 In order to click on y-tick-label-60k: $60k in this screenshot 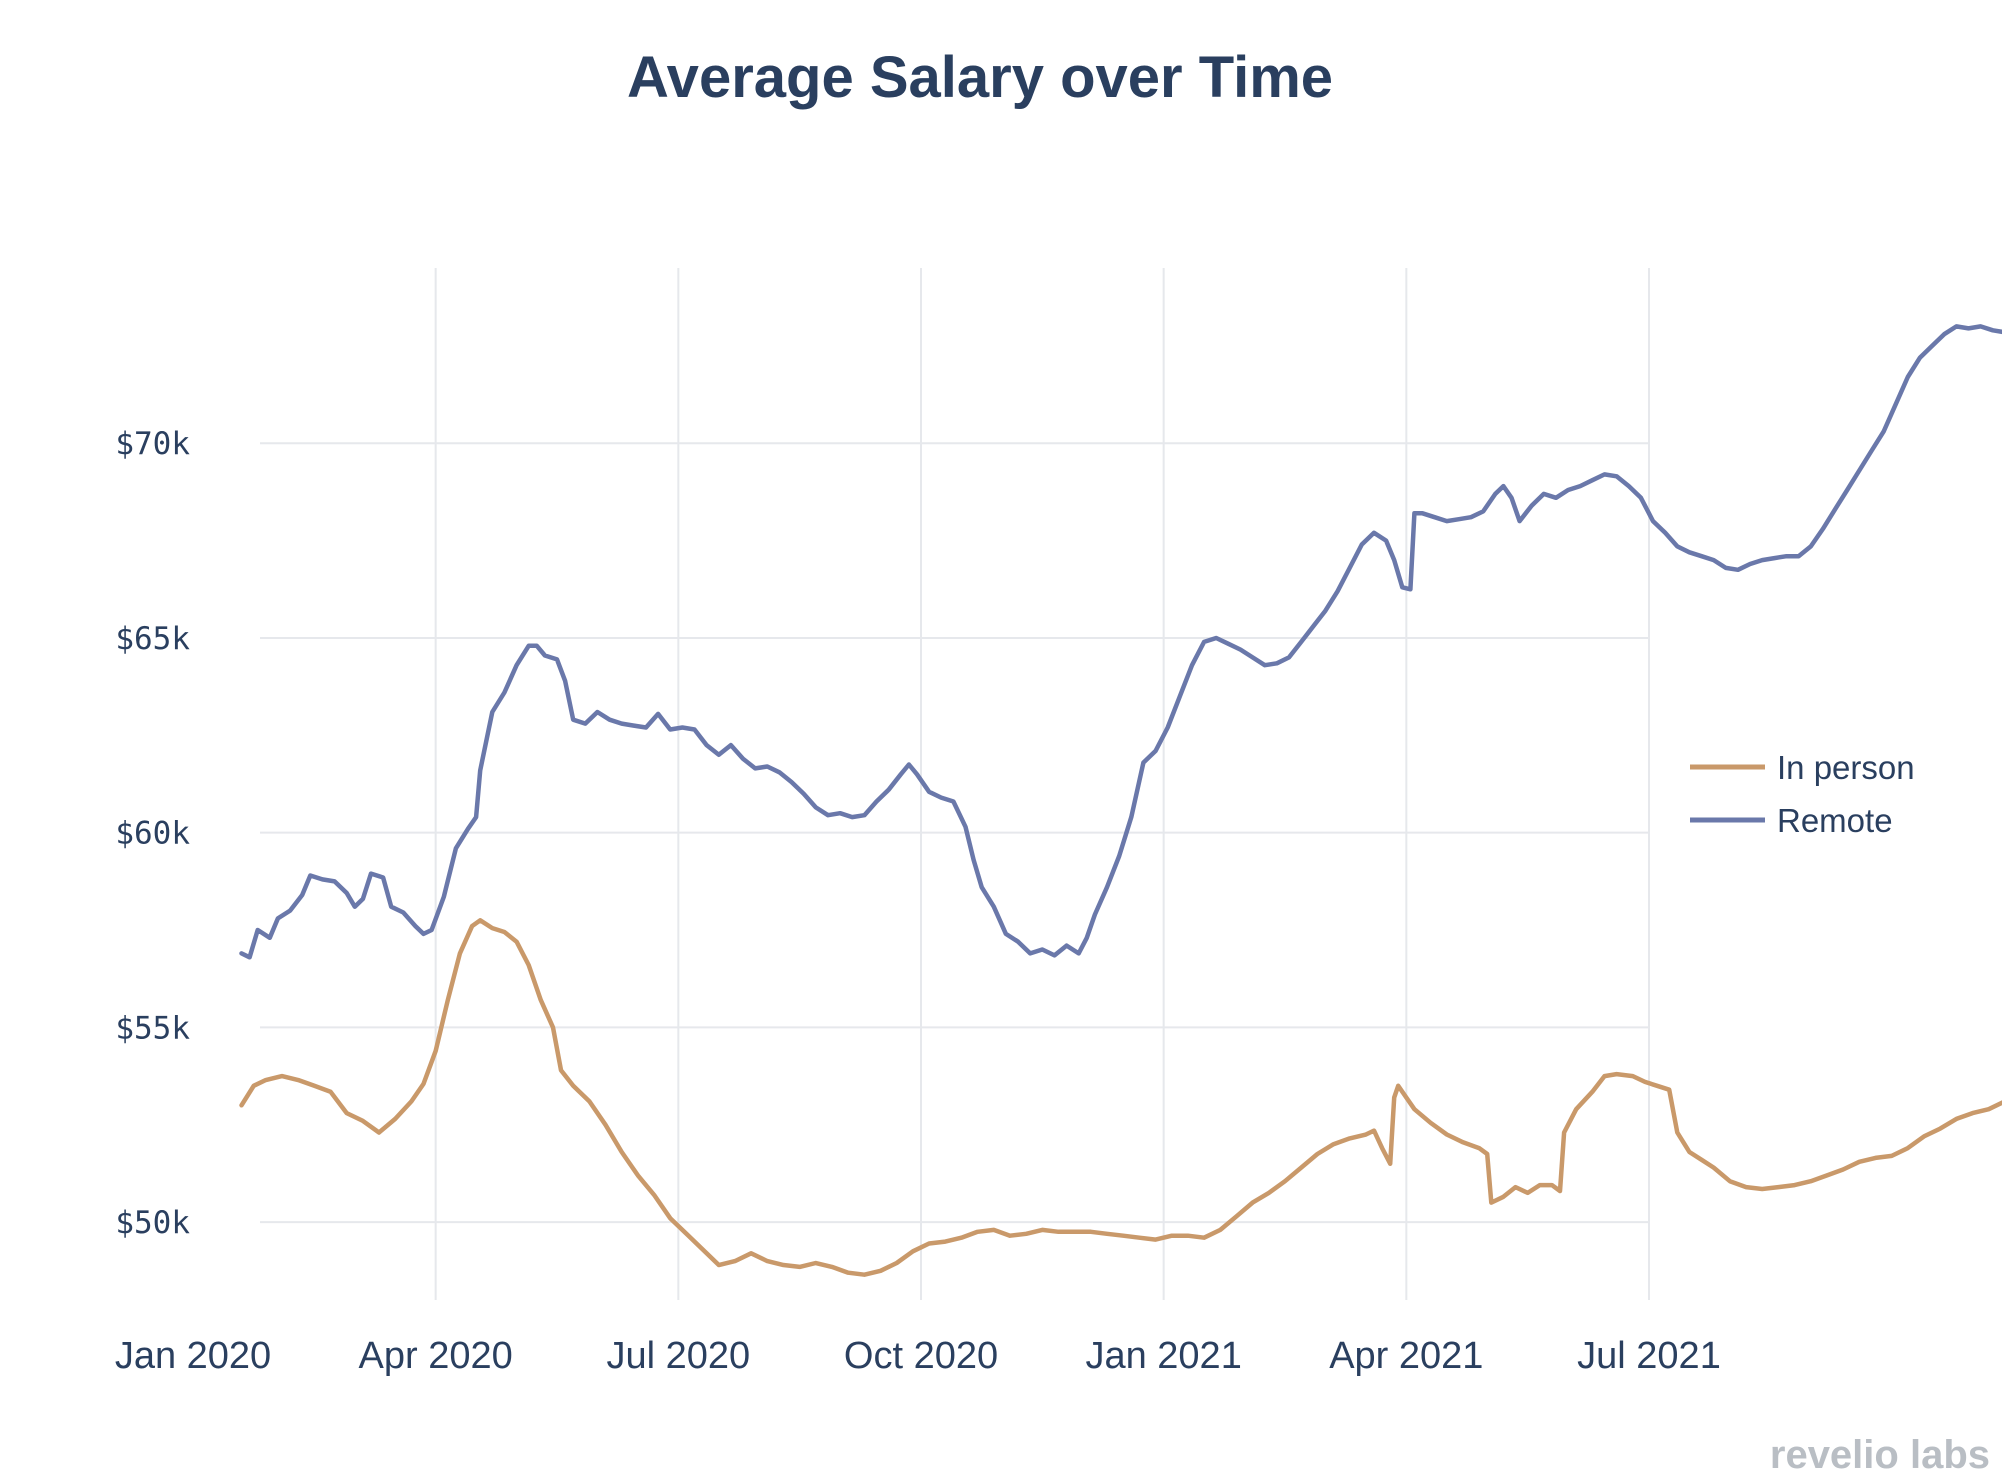, I will do `click(152, 834)`.